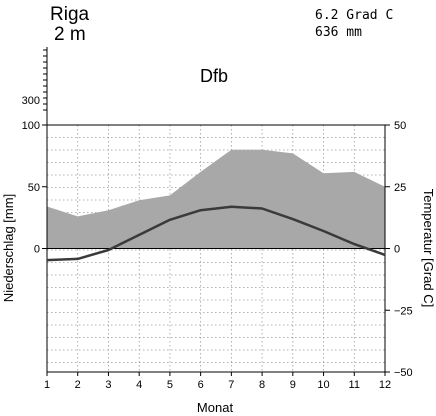 The image size is (436, 416). What do you see at coordinates (262, 385) in the screenshot?
I see `x-tick-label: 8` at bounding box center [262, 385].